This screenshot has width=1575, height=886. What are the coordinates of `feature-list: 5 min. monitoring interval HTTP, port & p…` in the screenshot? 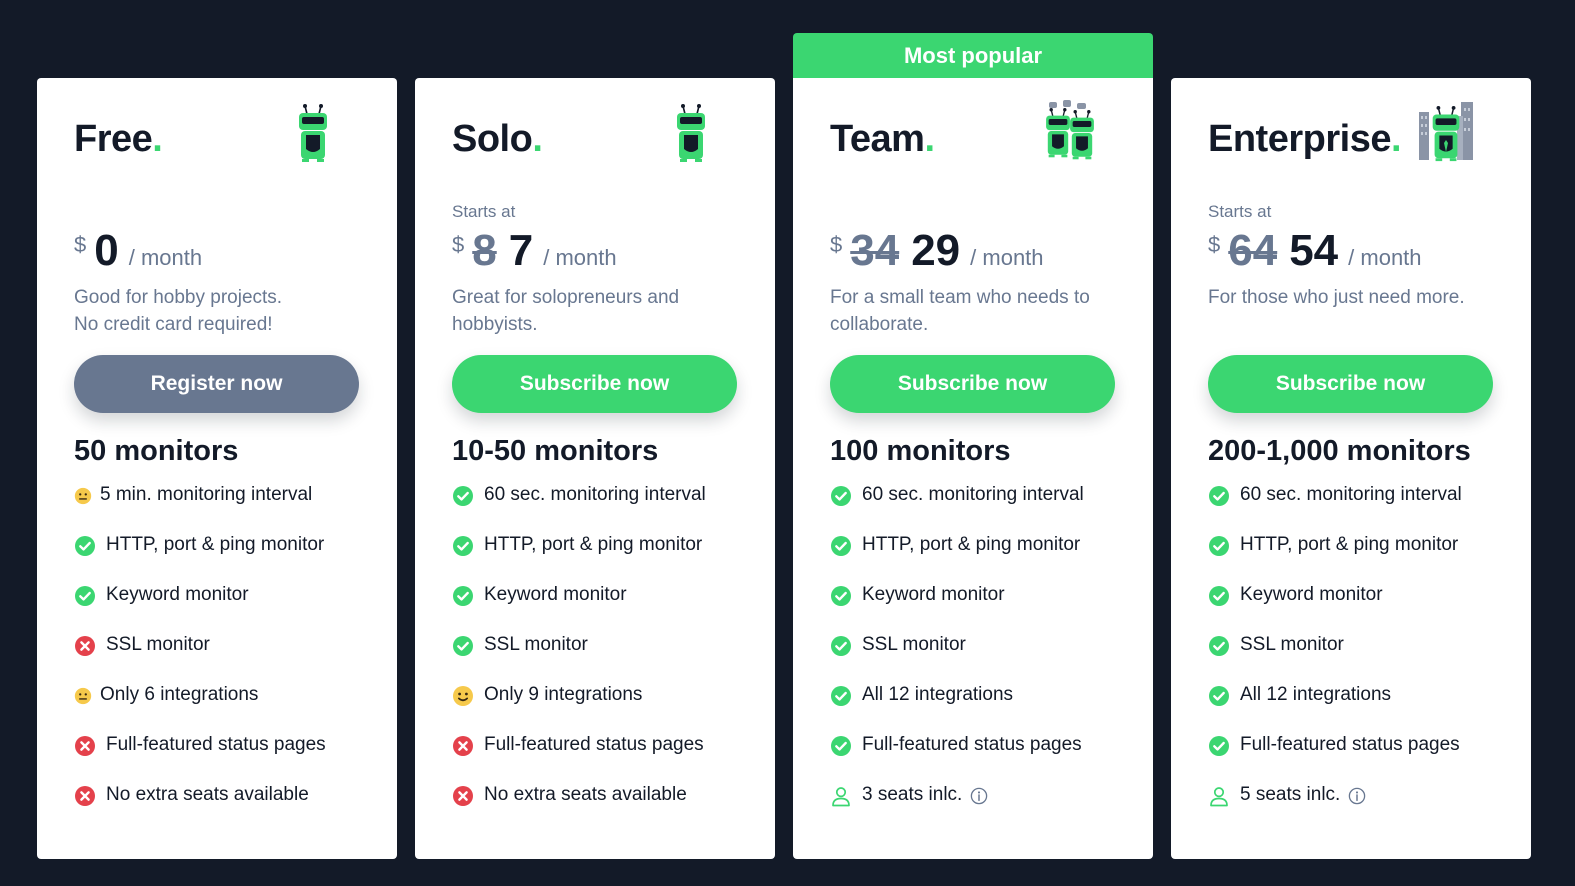 It's located at (200, 659).